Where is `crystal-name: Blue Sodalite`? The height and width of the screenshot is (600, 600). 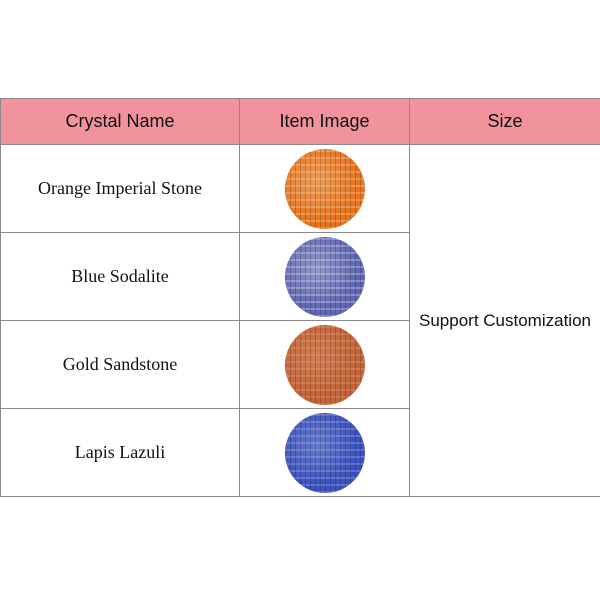 crystal-name: Blue Sodalite is located at coordinates (120, 276).